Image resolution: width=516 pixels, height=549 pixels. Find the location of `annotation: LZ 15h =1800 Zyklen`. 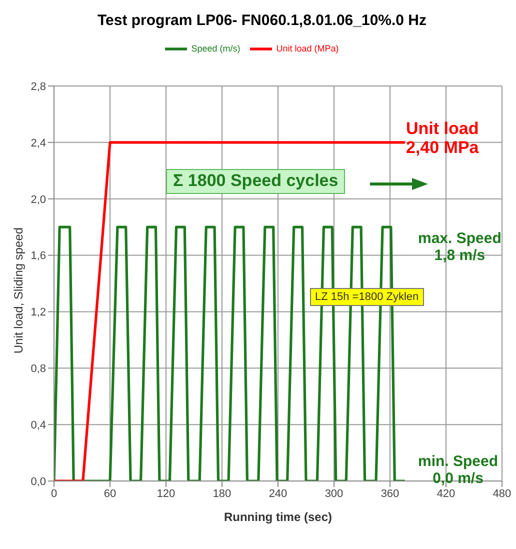

annotation: LZ 15h =1800 Zyklen is located at coordinates (367, 297).